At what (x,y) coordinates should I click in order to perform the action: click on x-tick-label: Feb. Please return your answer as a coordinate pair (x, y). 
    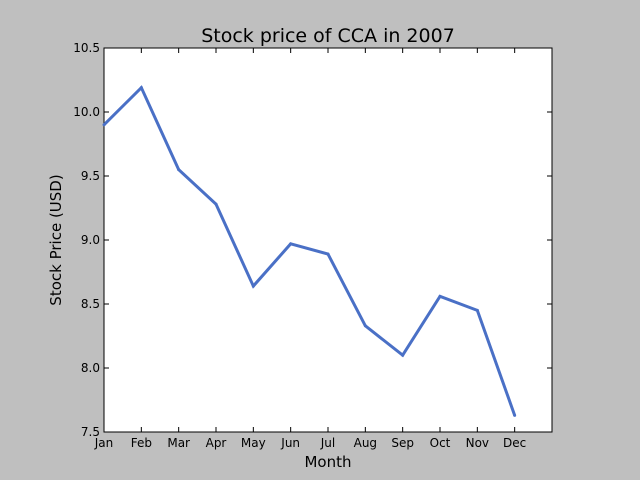
    Looking at the image, I should click on (141, 443).